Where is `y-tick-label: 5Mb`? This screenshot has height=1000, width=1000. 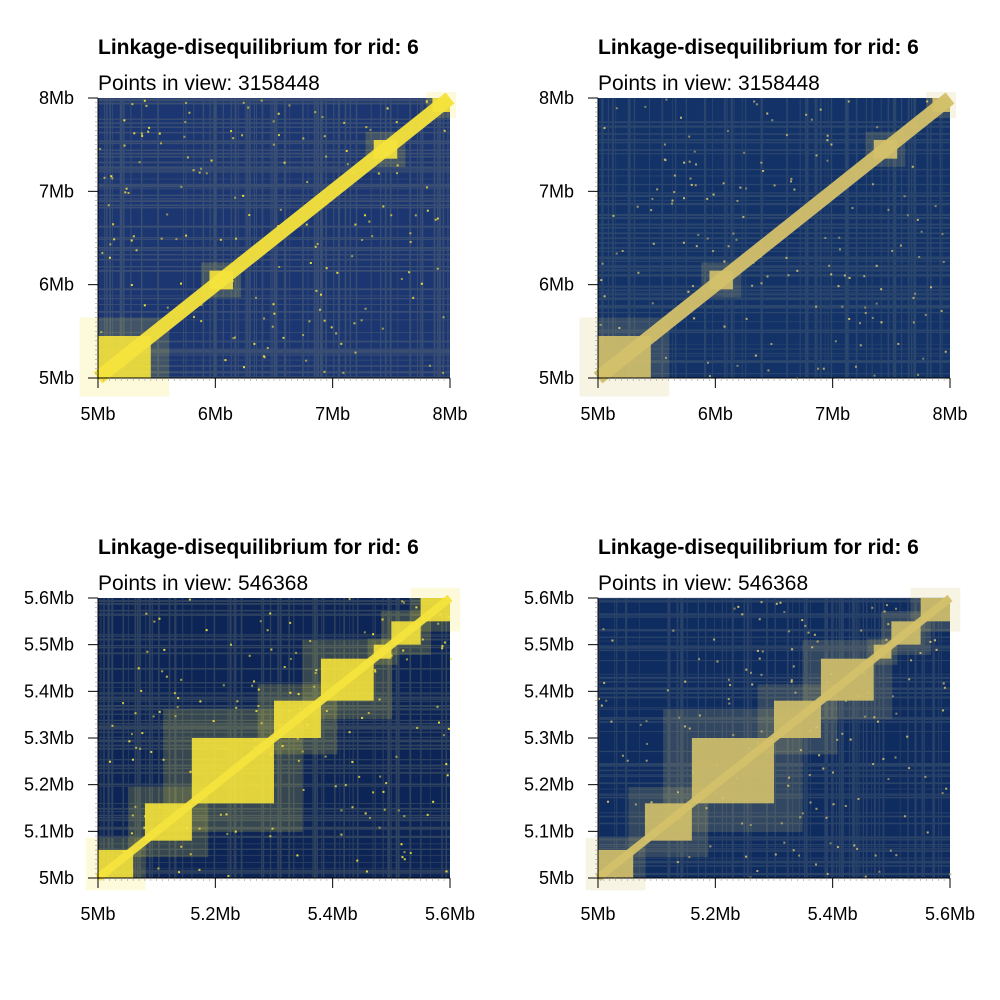
y-tick-label: 5Mb is located at coordinates (556, 878).